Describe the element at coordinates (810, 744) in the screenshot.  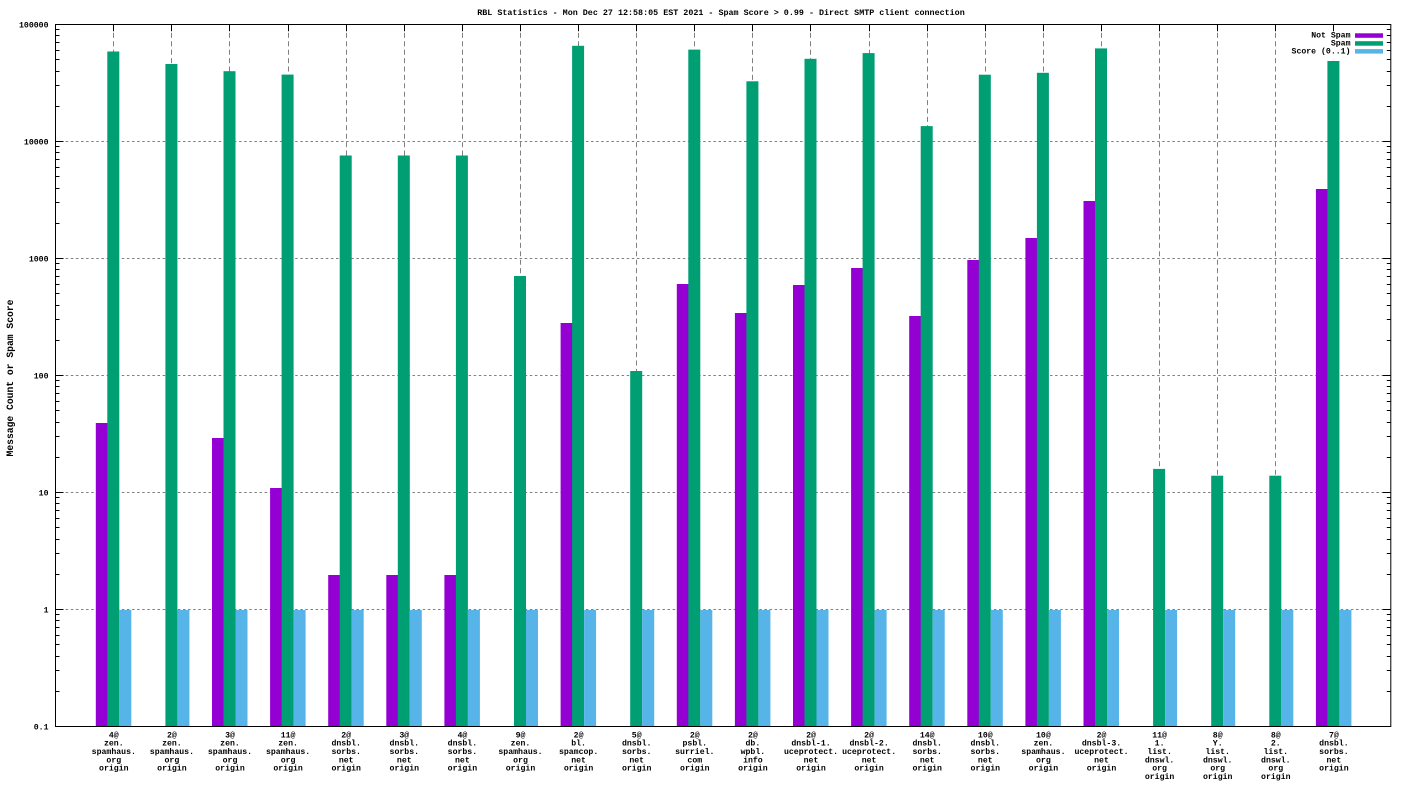
I see `svg-text: dnsbl-1.` at that location.